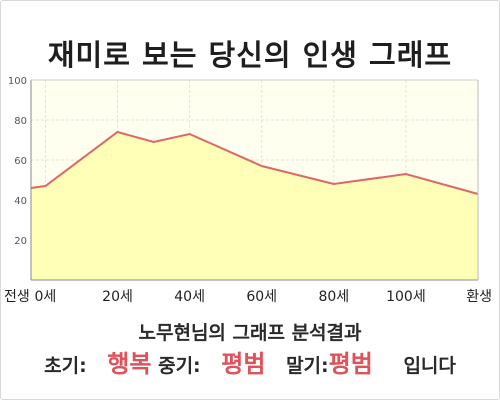  Describe the element at coordinates (307, 366) in the screenshot. I see `late-label: 말기:` at that location.